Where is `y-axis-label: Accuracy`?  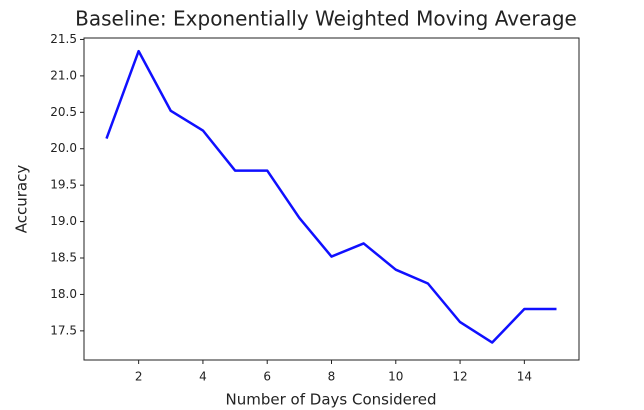 y-axis-label: Accuracy is located at coordinates (22, 199).